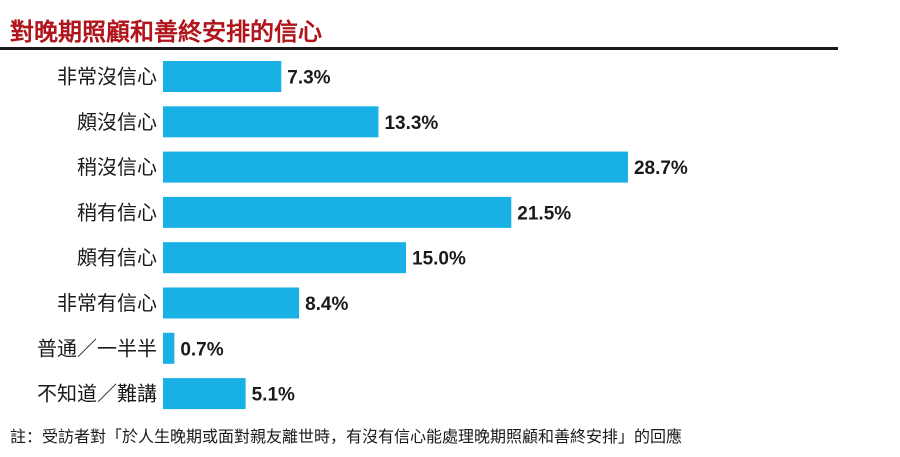  I want to click on value-label: 21.5%, so click(544, 213).